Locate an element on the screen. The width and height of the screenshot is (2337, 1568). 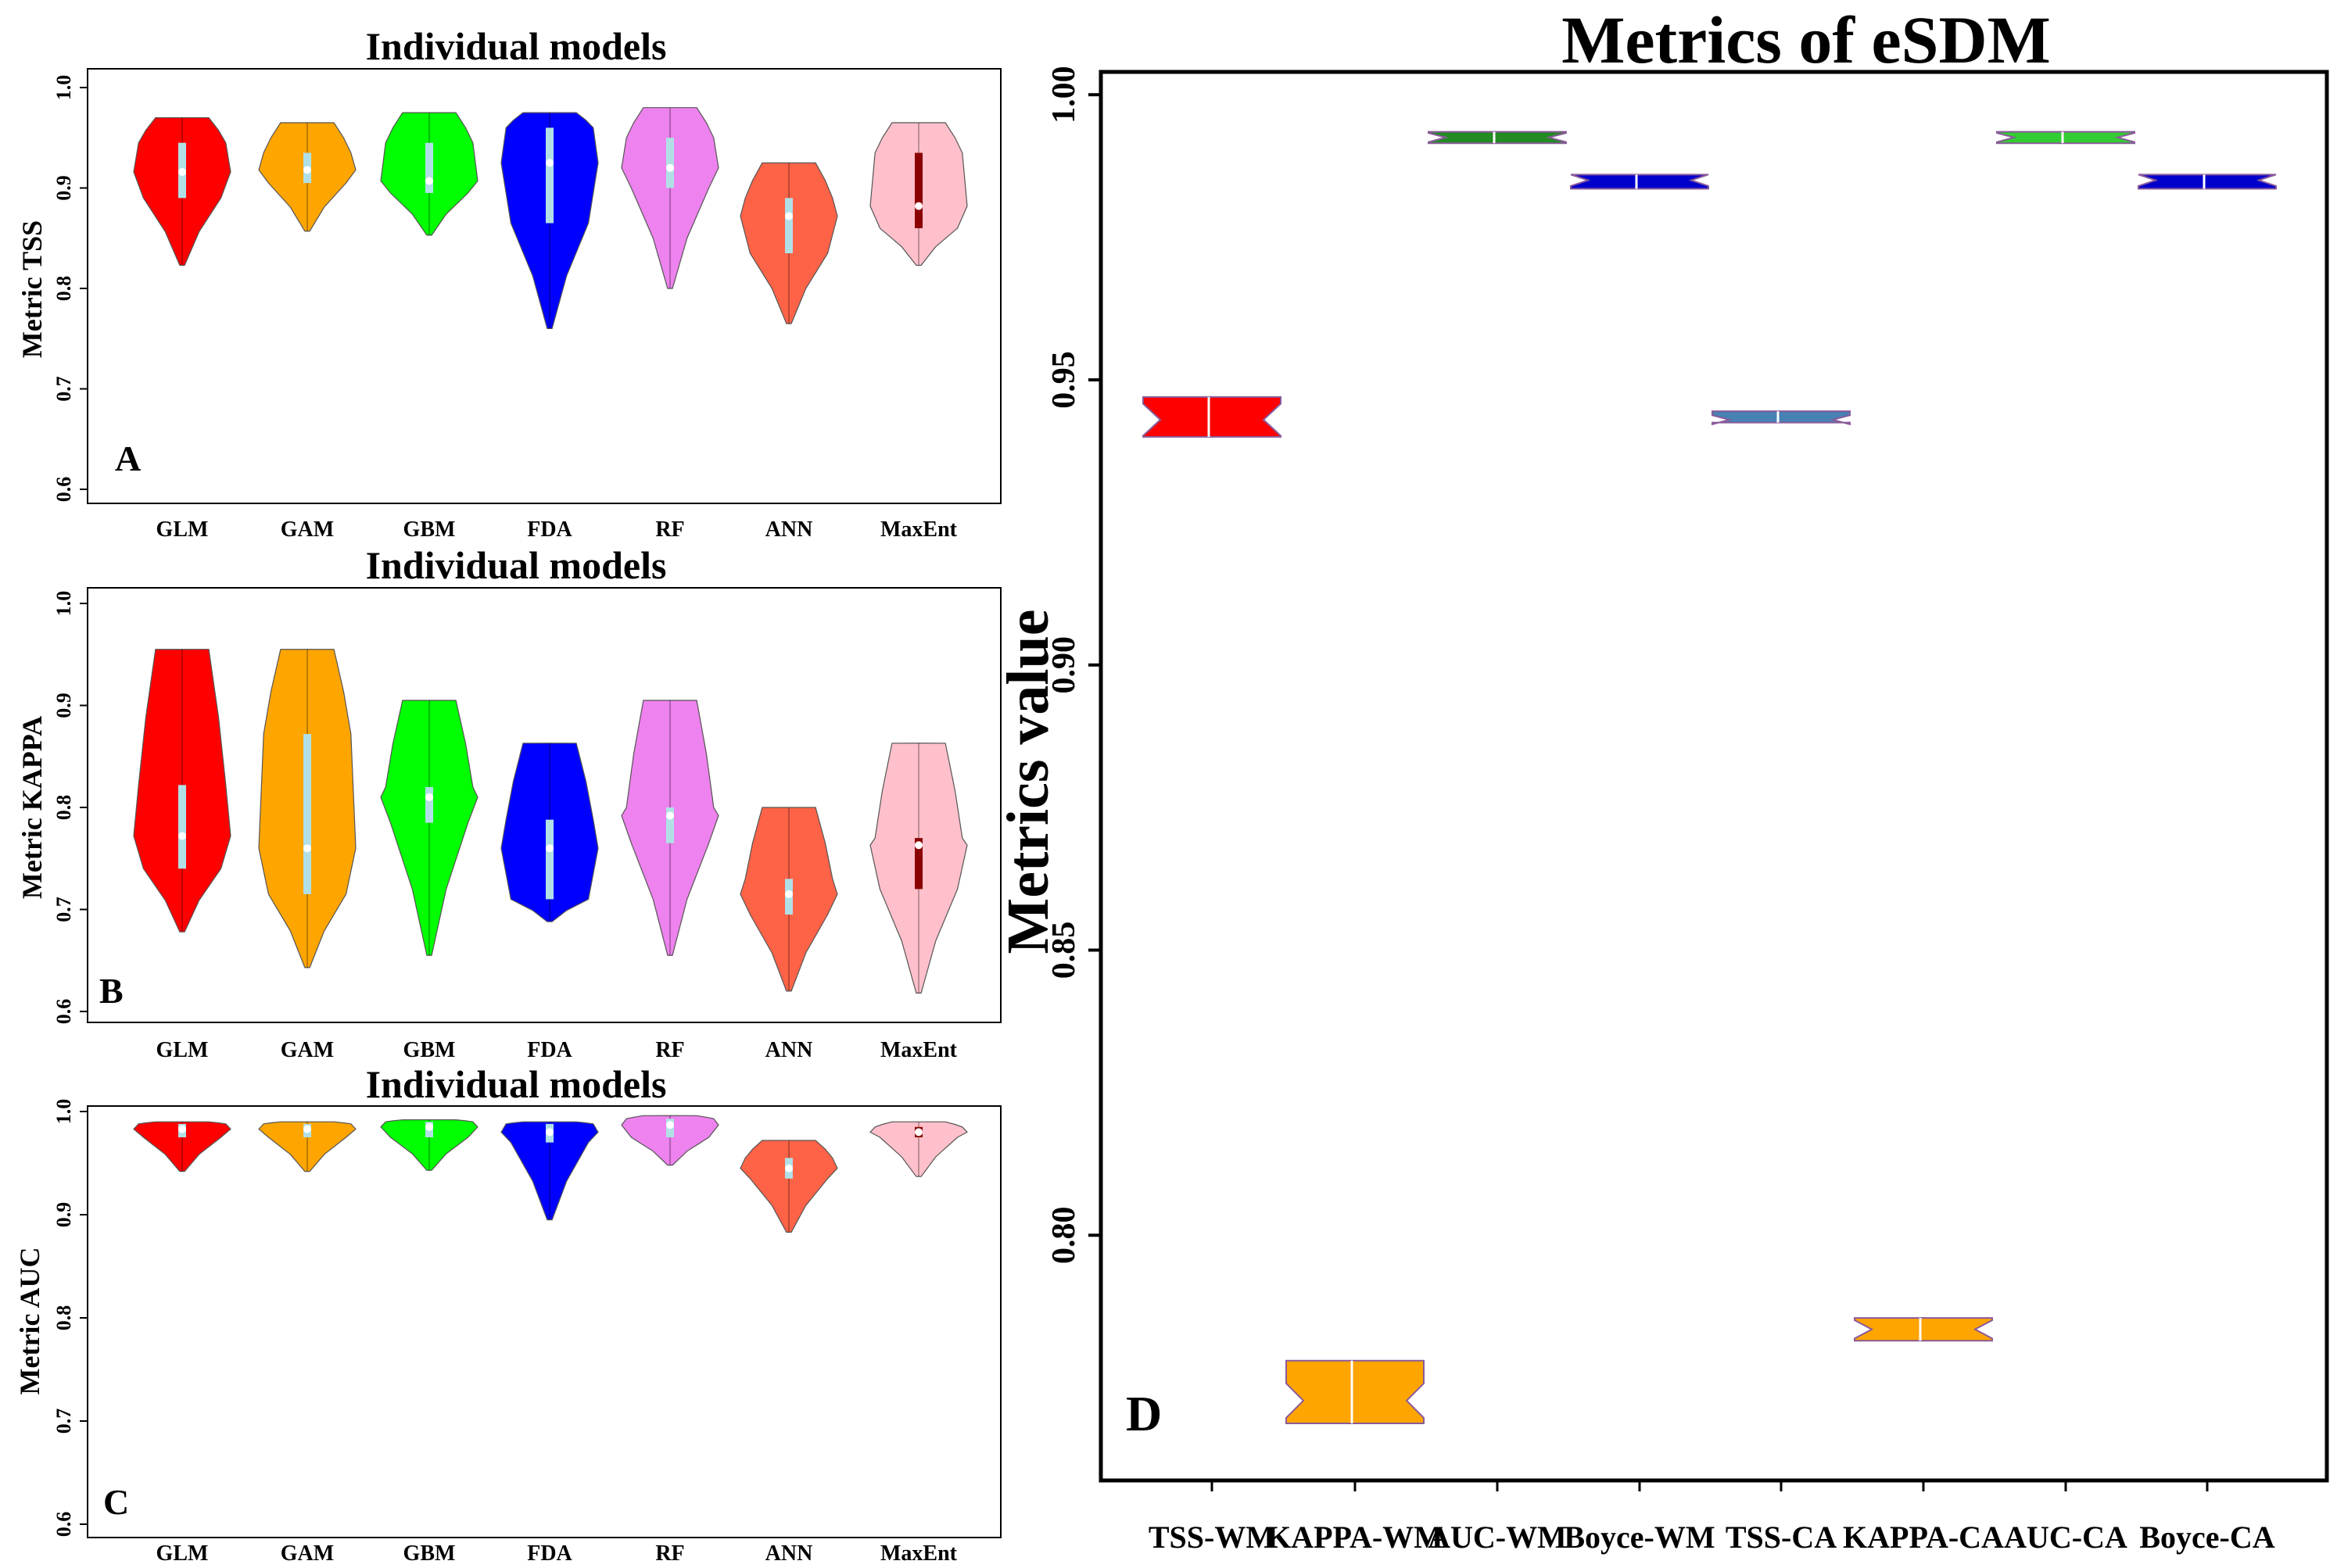
panel-b-y-label: Metric KAPPA is located at coordinates (32, 807).